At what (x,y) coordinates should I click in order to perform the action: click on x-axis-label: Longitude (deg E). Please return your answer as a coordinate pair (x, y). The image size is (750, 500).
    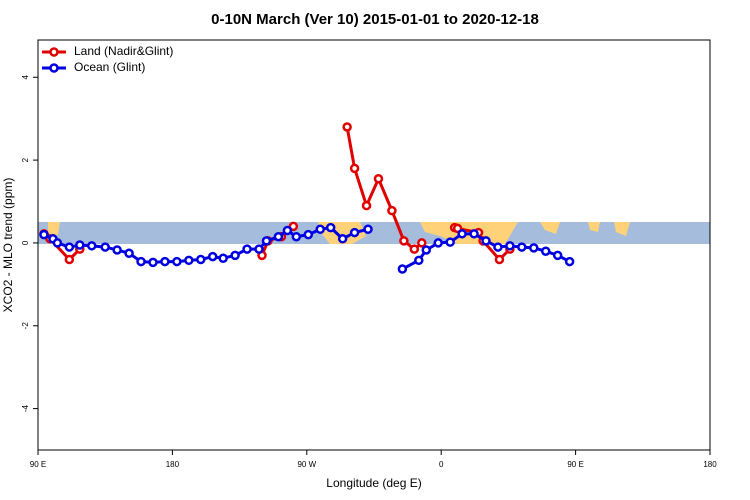
    Looking at the image, I should click on (373, 483).